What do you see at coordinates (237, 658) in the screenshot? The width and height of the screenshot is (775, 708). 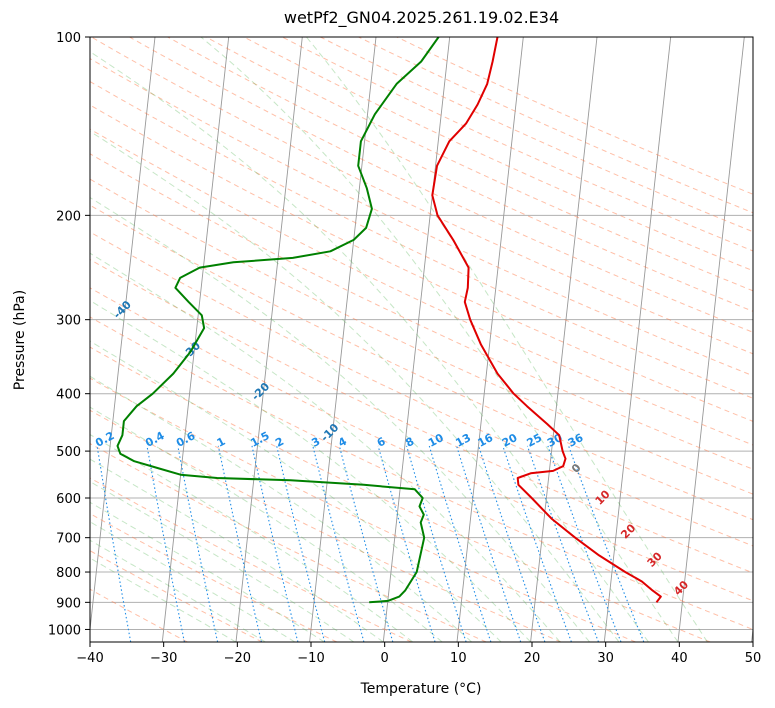 I see `x-tick-label: −20` at bounding box center [237, 658].